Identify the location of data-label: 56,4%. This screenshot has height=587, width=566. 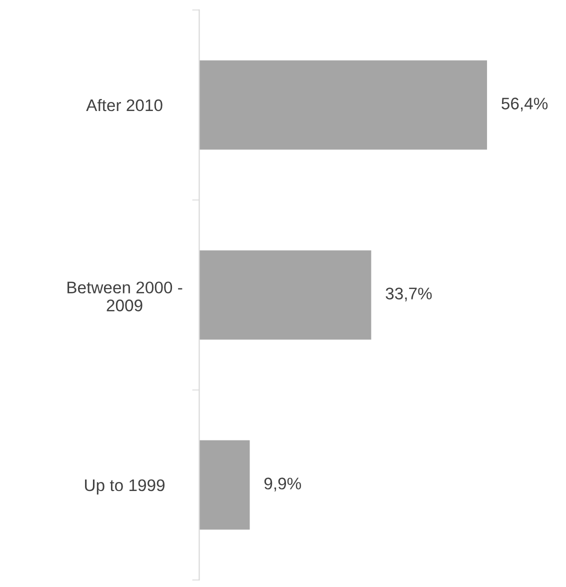
(525, 105).